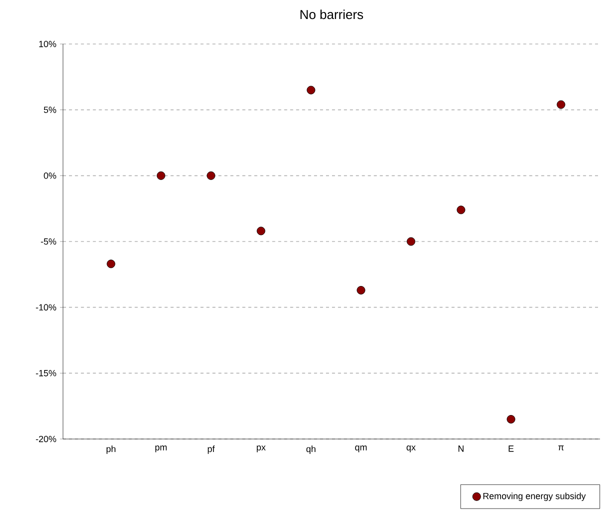 The height and width of the screenshot is (524, 603). What do you see at coordinates (161, 449) in the screenshot?
I see `x-tick-label: pm` at bounding box center [161, 449].